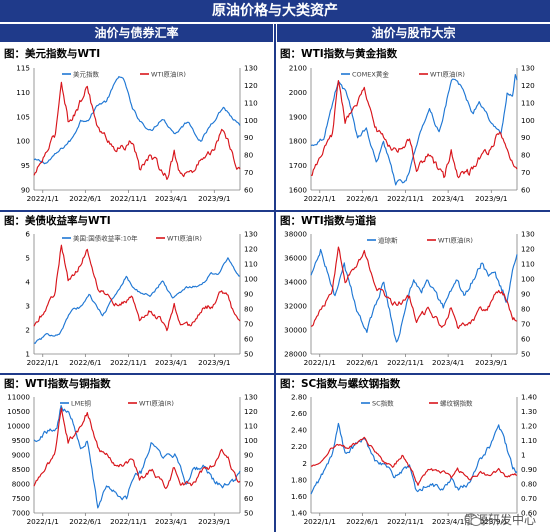  Describe the element at coordinates (86, 73) in the screenshot. I see `legend-label: 美元指数` at that location.